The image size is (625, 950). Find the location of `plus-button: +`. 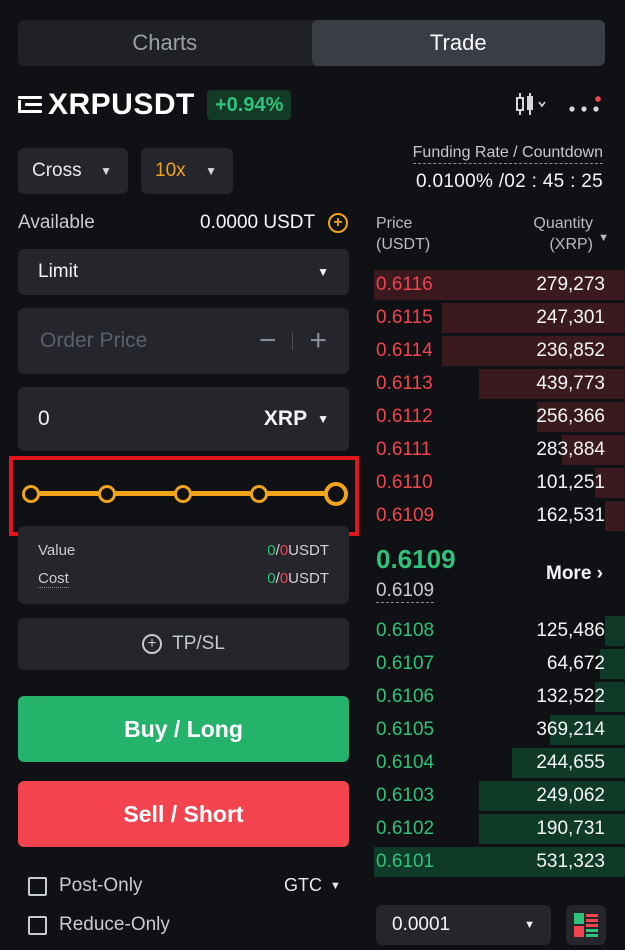

plus-button: + is located at coordinates (318, 340).